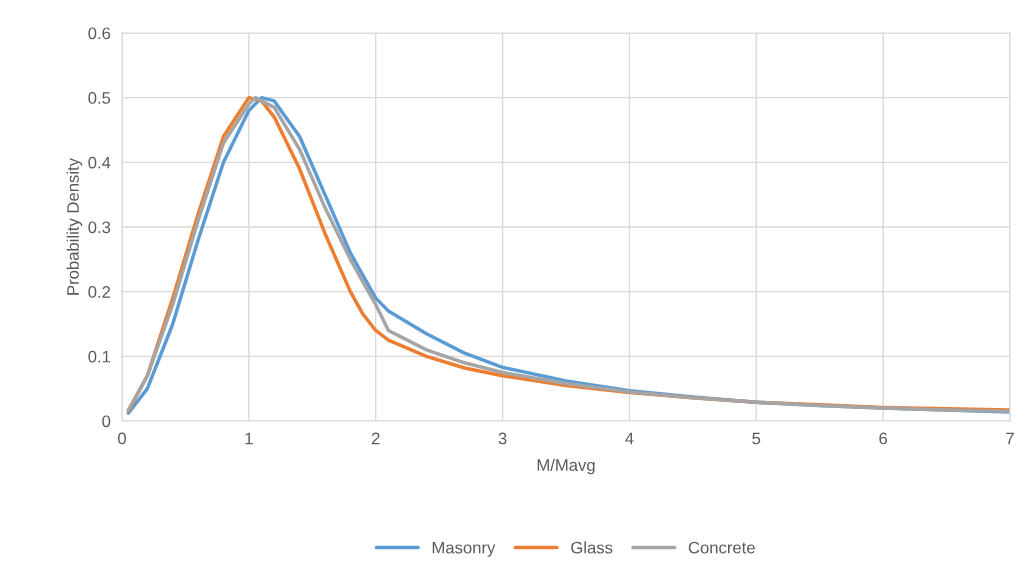 This screenshot has height=576, width=1031. I want to click on x-tick-label: 7, so click(1010, 438).